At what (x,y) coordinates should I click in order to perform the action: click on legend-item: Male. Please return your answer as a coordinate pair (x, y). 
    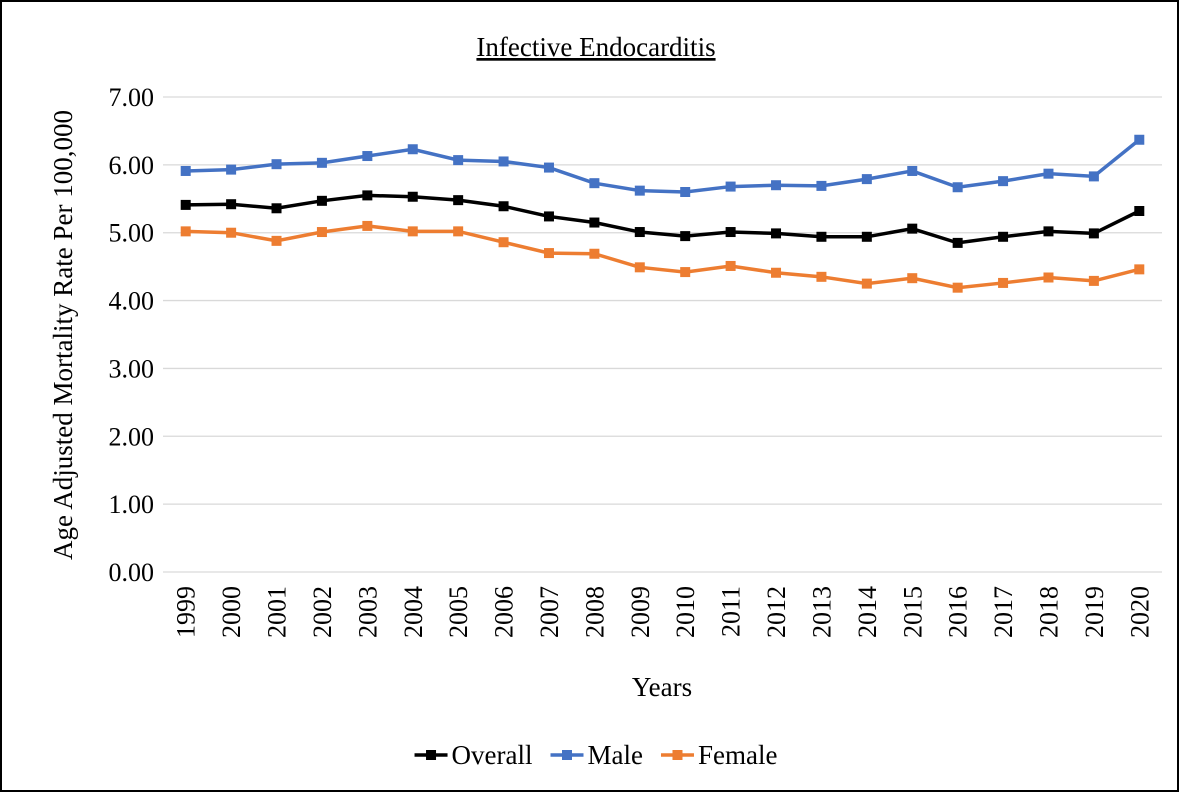
    Looking at the image, I should click on (596, 755).